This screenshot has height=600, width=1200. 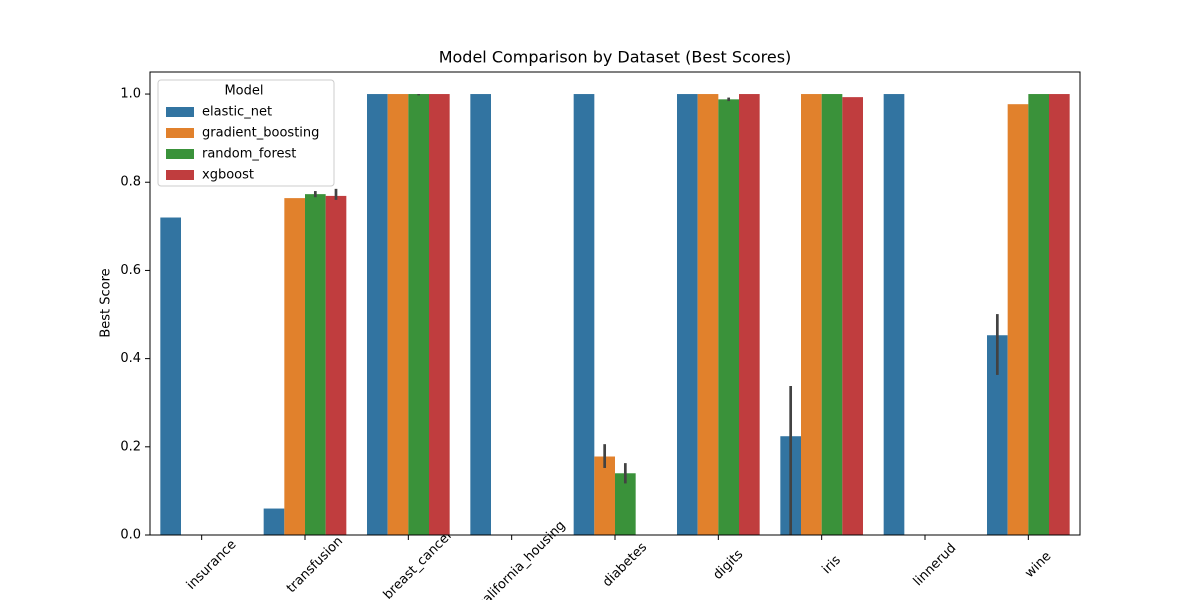 I want to click on legend-title: Model, so click(x=243, y=91).